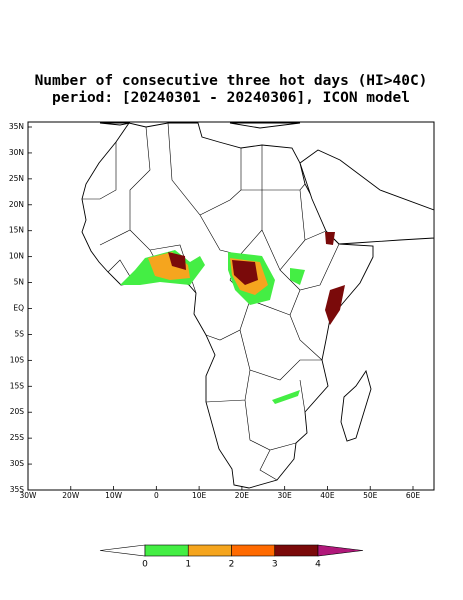 This screenshot has height=600, width=463. Describe the element at coordinates (199, 495) in the screenshot. I see `lon-label: 10E` at that location.